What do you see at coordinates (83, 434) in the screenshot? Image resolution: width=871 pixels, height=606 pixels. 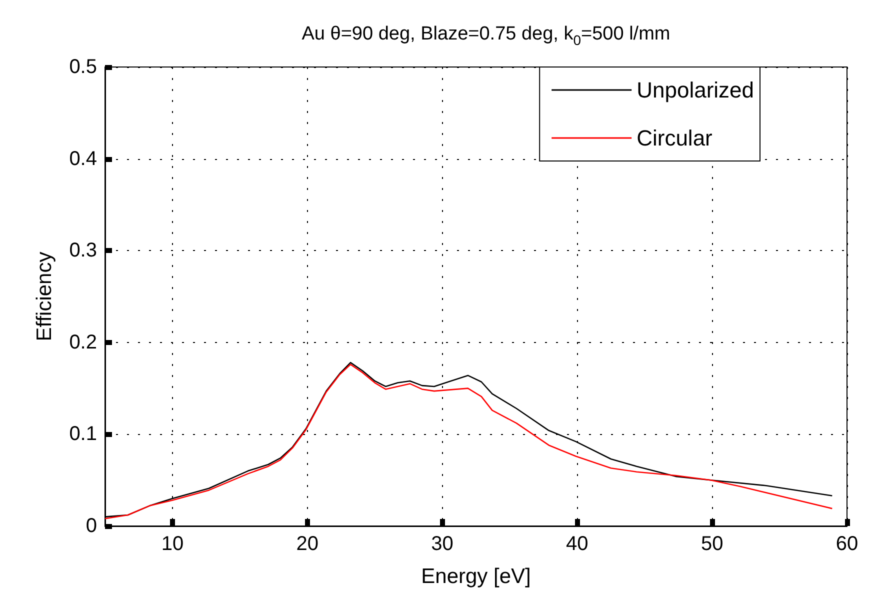 I see `y-tick-label: 0.1` at bounding box center [83, 434].